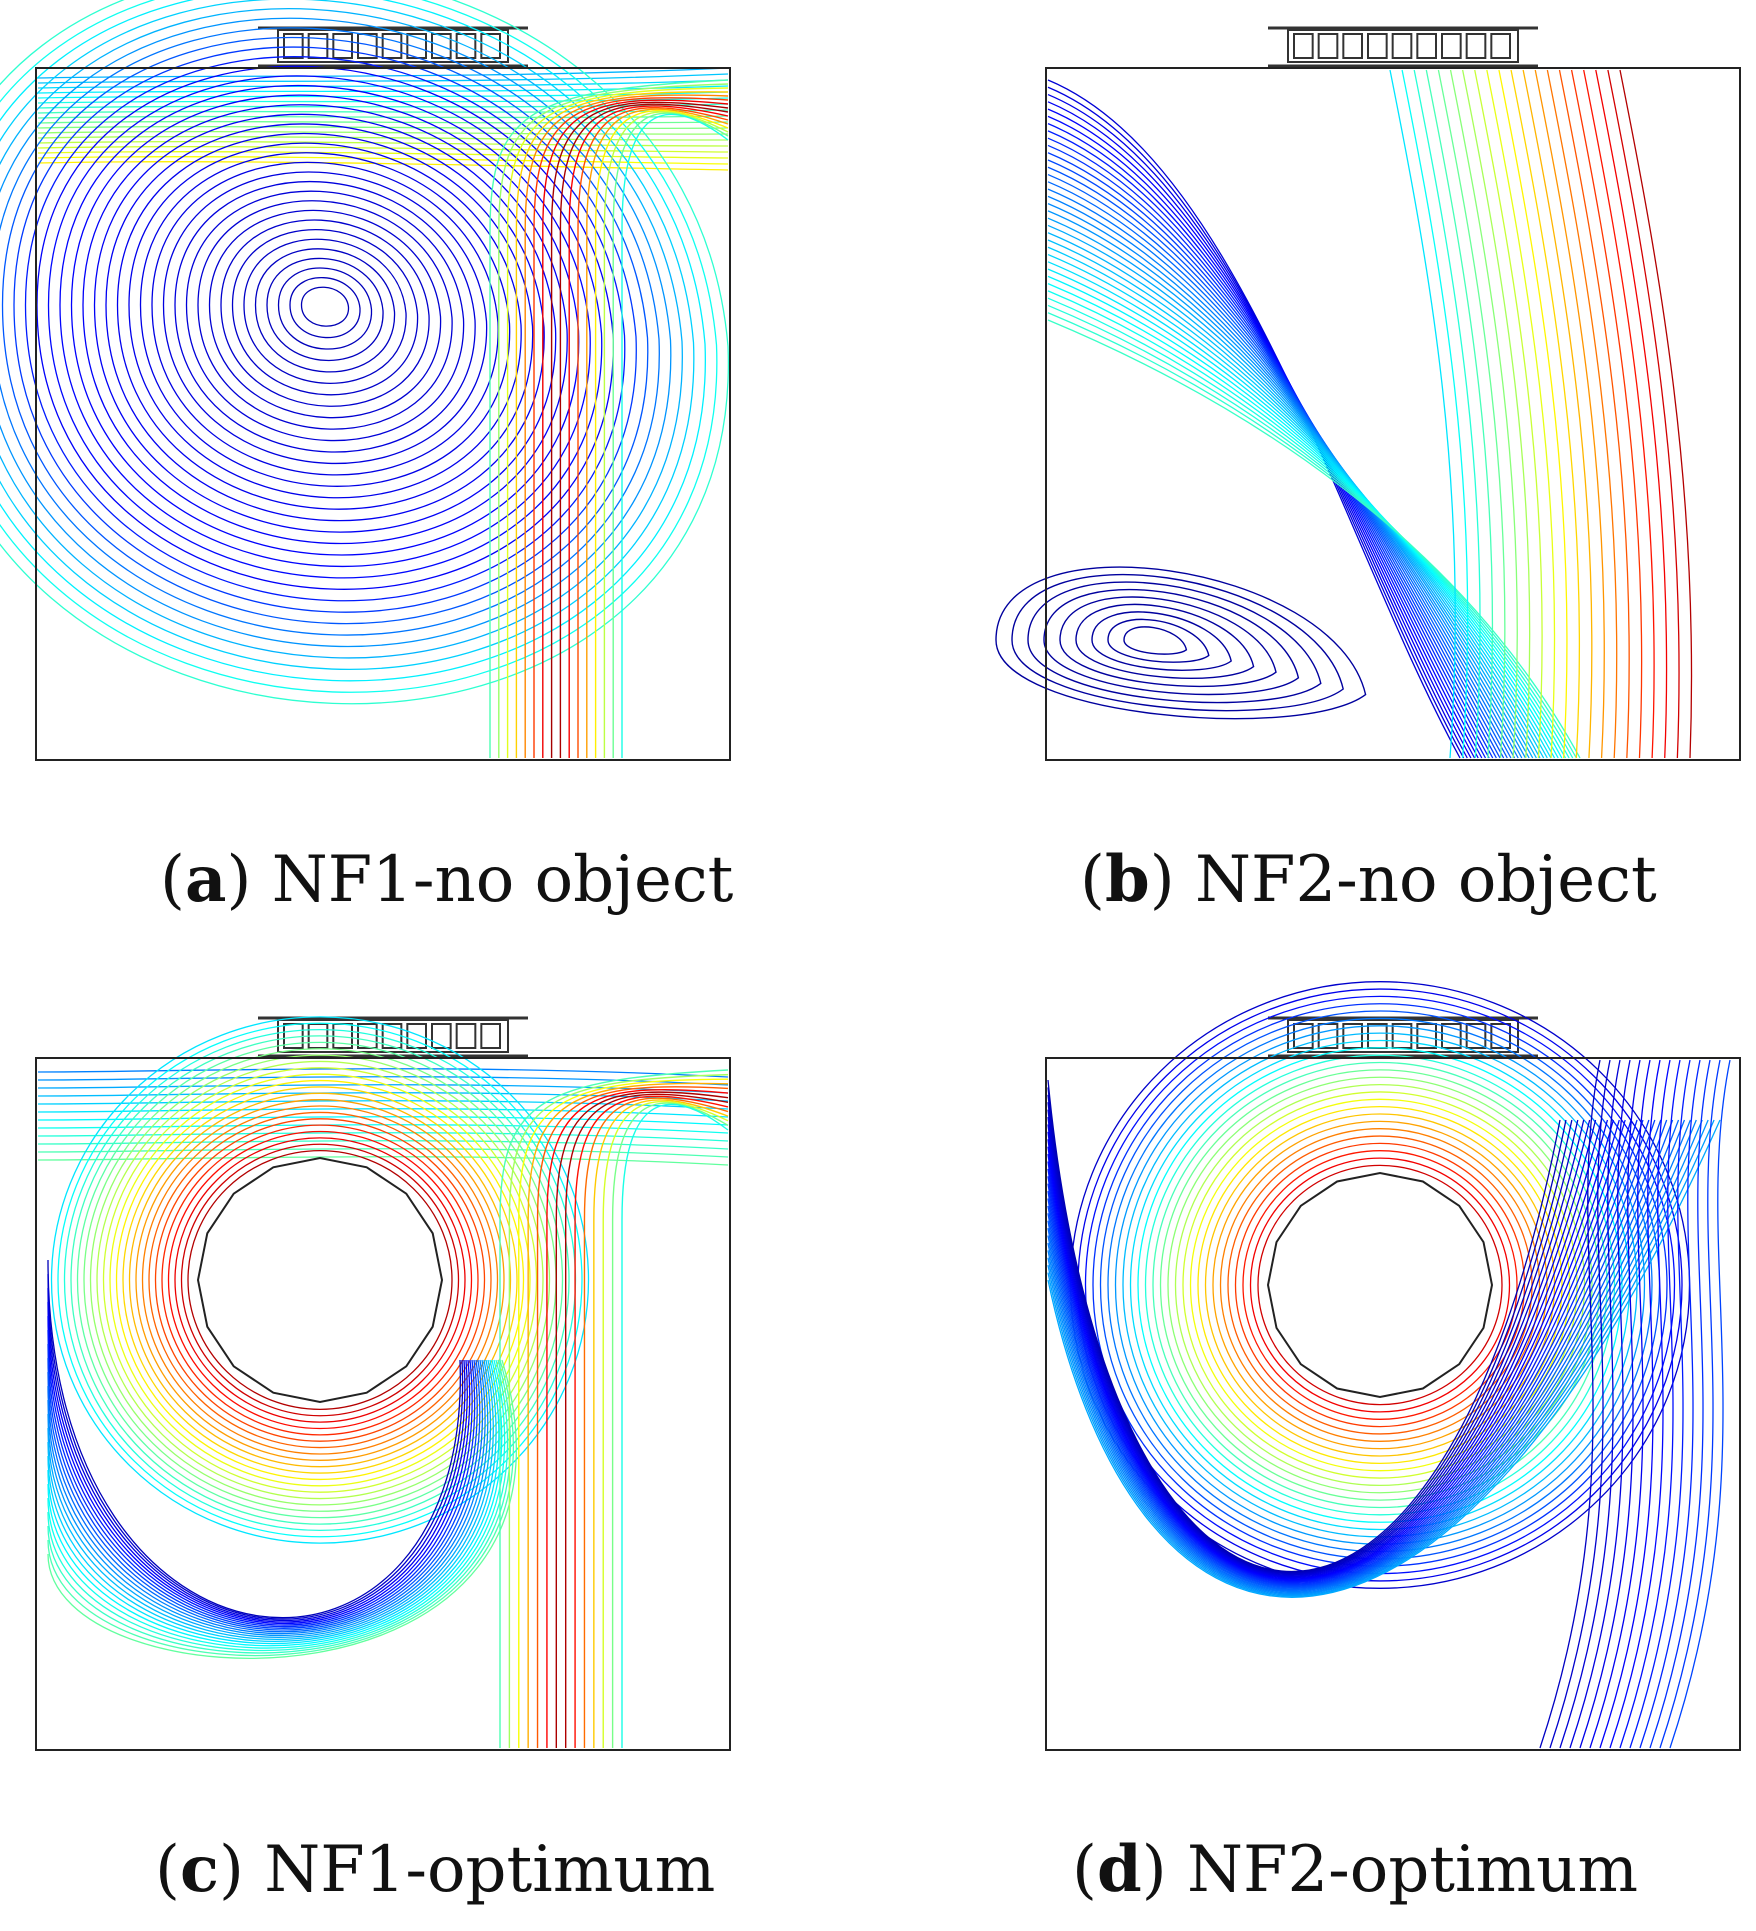 This screenshot has width=1756, height=1931. What do you see at coordinates (393, 47) in the screenshot?
I see `heat-source-a` at bounding box center [393, 47].